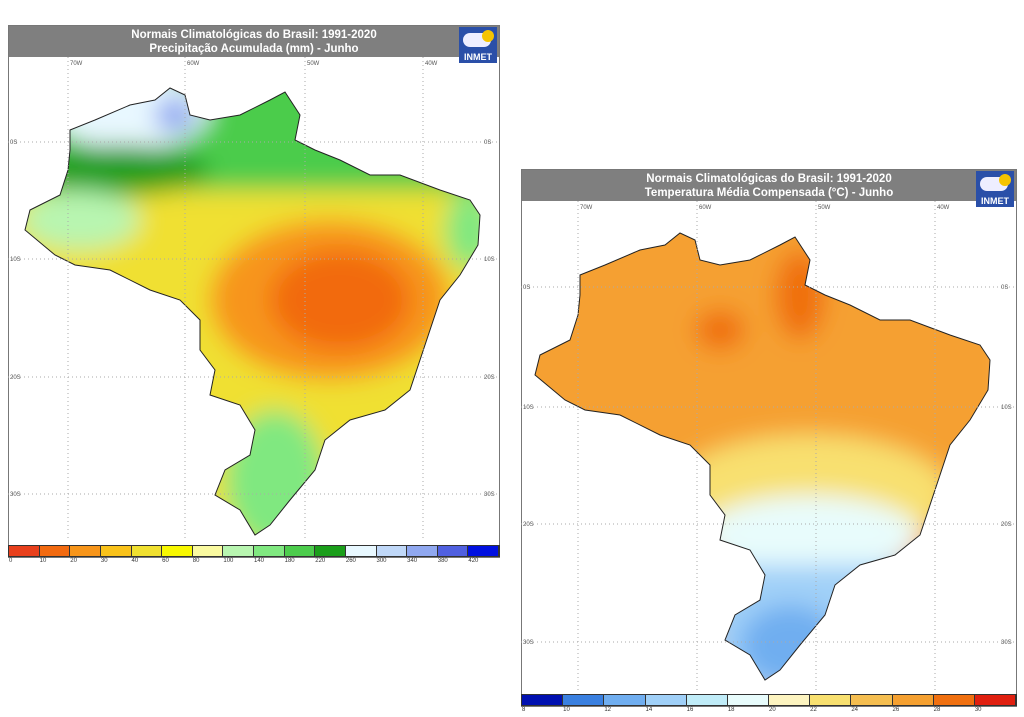 The height and width of the screenshot is (717, 1024). Describe the element at coordinates (320, 561) in the screenshot. I see `colorbar-label: 220` at that location.